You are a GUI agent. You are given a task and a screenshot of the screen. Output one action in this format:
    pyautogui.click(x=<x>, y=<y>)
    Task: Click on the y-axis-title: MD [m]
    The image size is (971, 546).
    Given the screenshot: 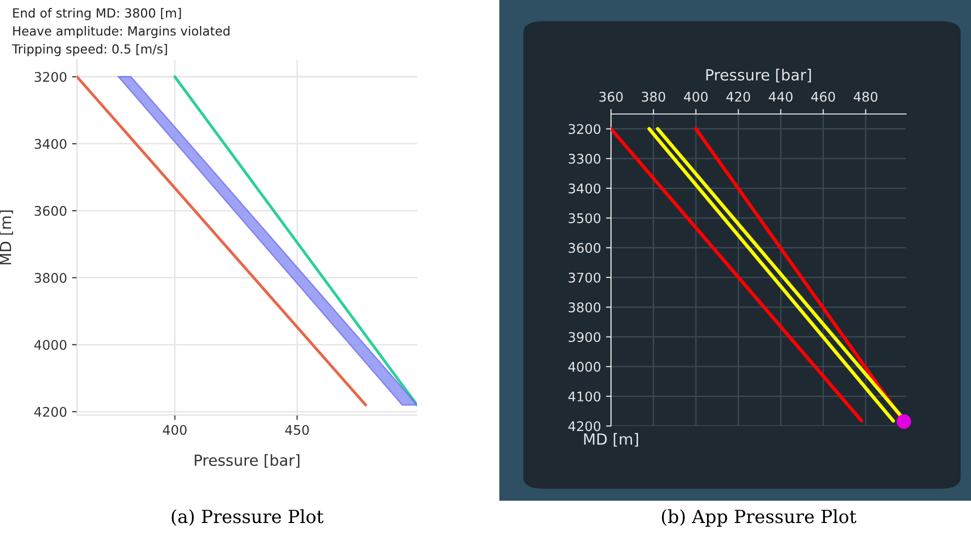 What is the action you would take?
    pyautogui.click(x=611, y=440)
    